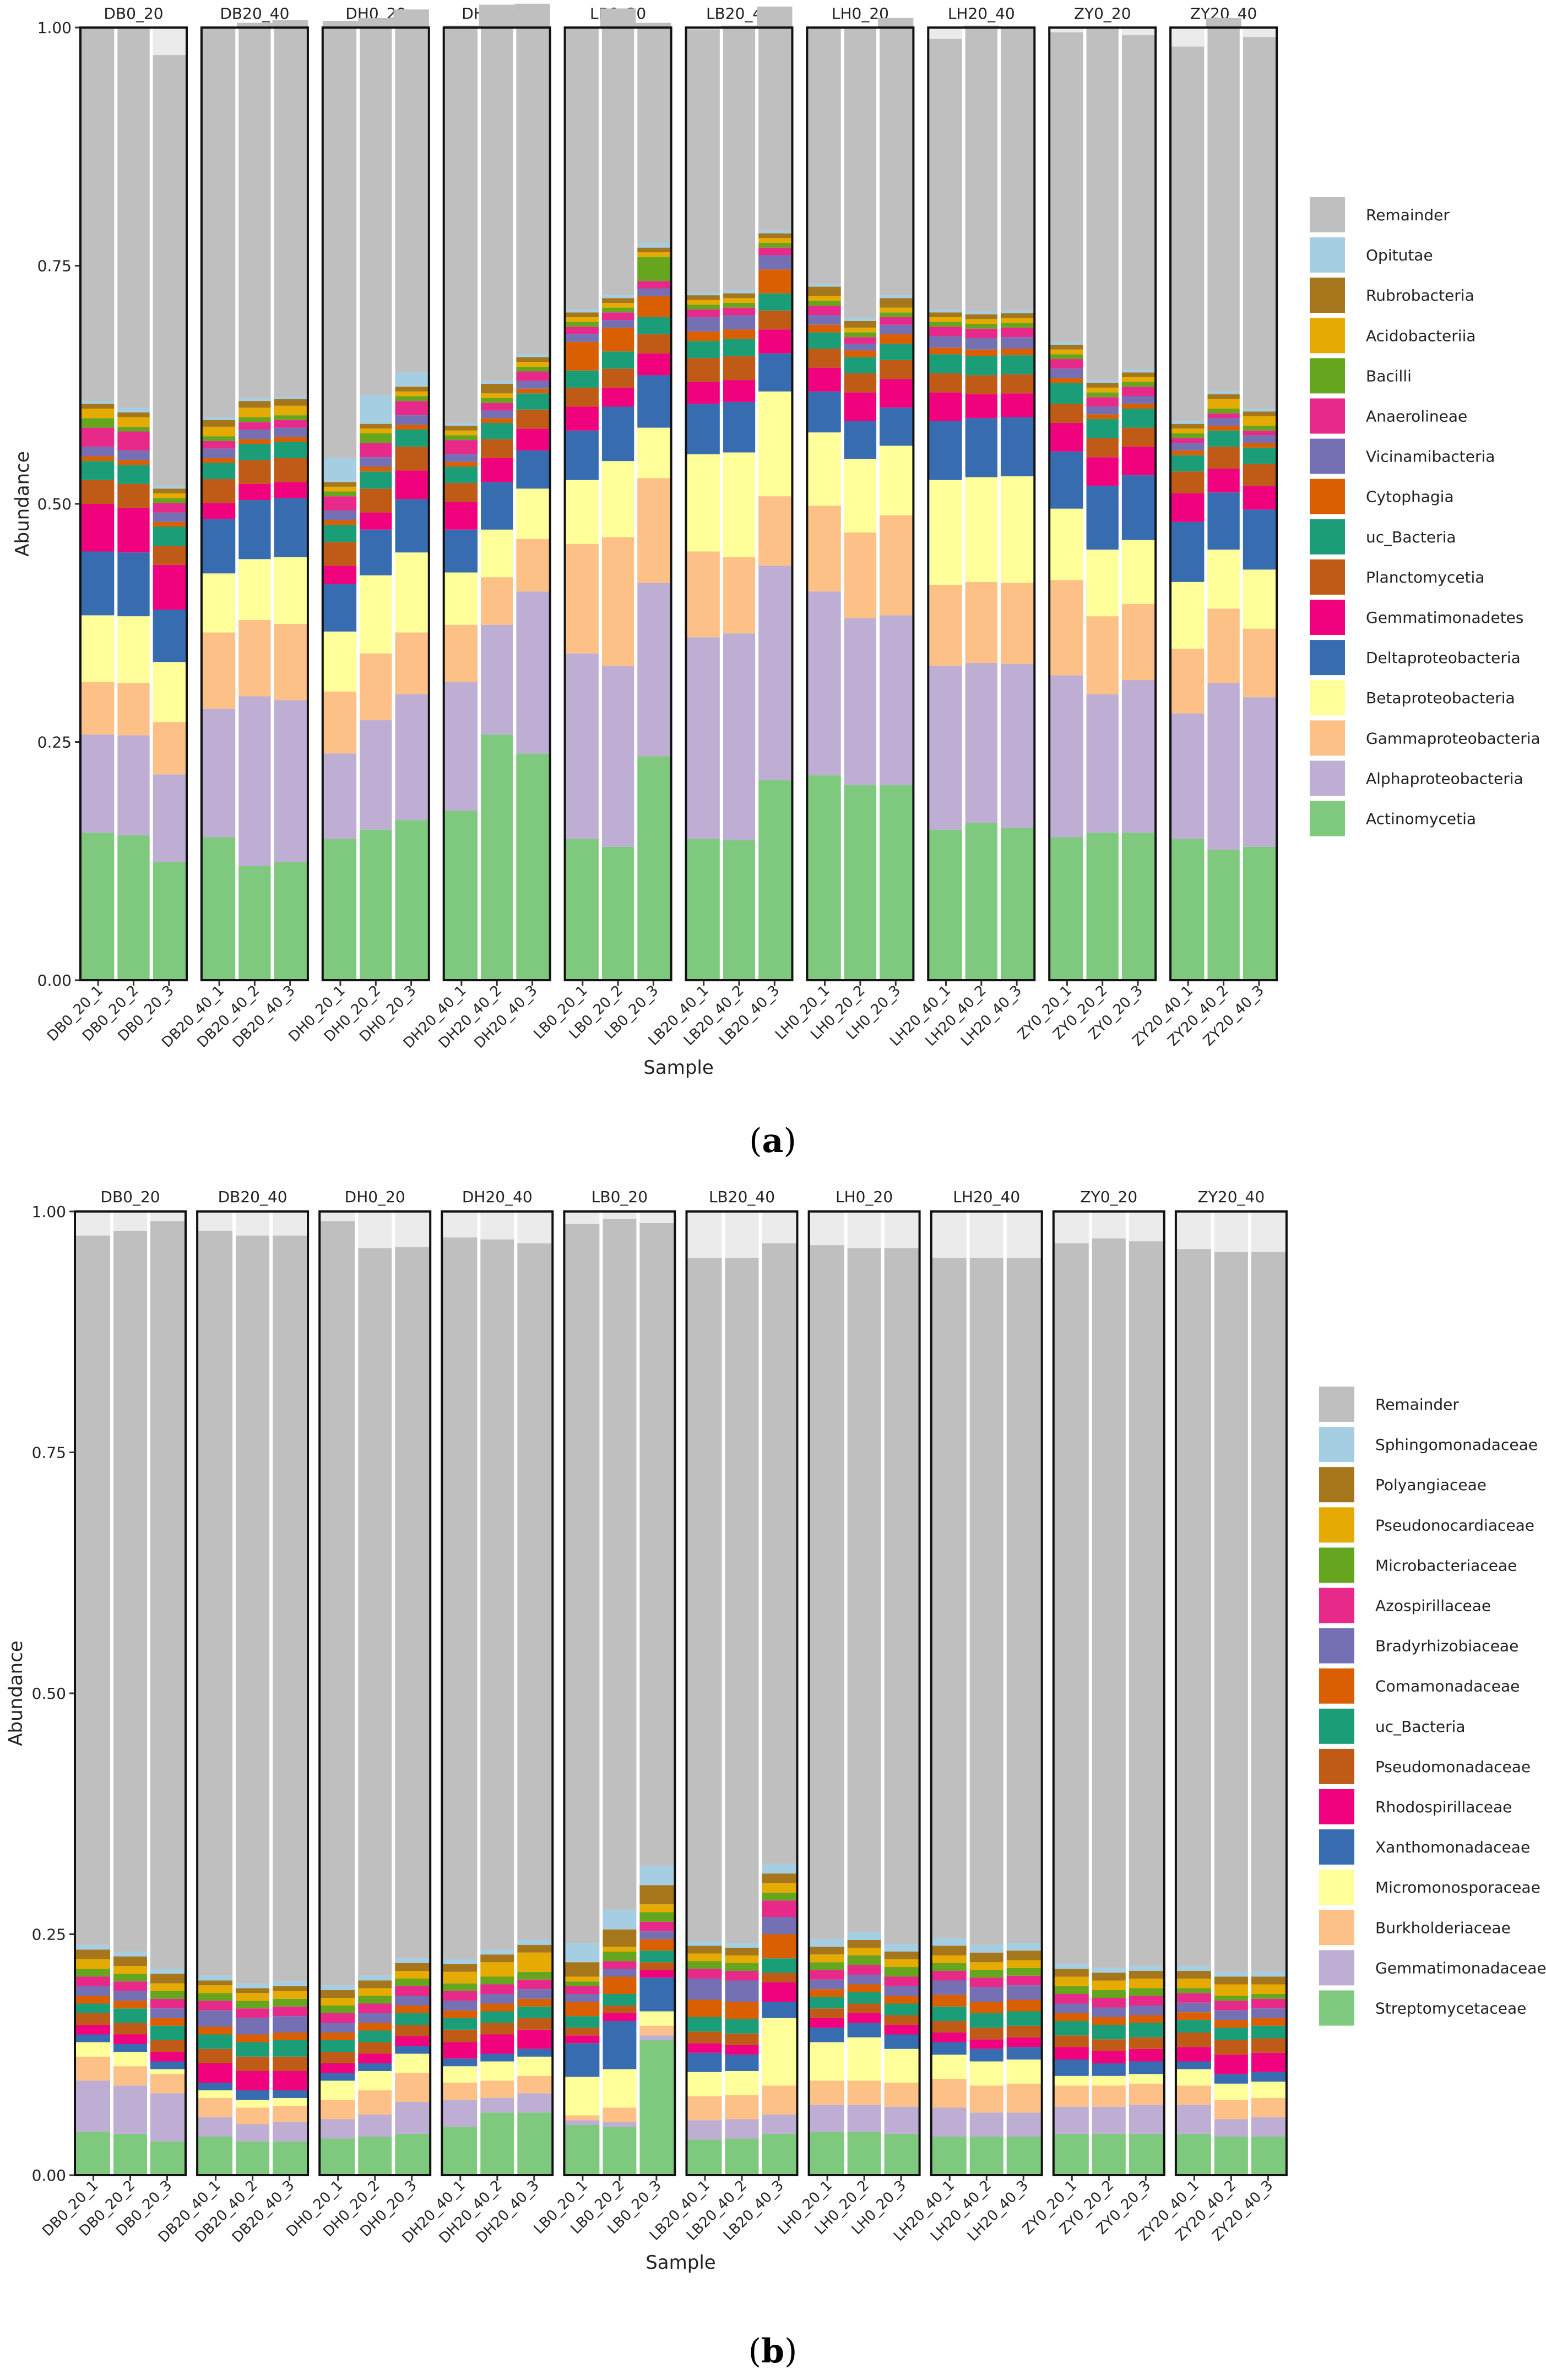 Image resolution: width=1546 pixels, height=2380 pixels. Describe the element at coordinates (497, 1969) in the screenshot. I see `bar-segment-Pseudonocardiaceae` at that location.